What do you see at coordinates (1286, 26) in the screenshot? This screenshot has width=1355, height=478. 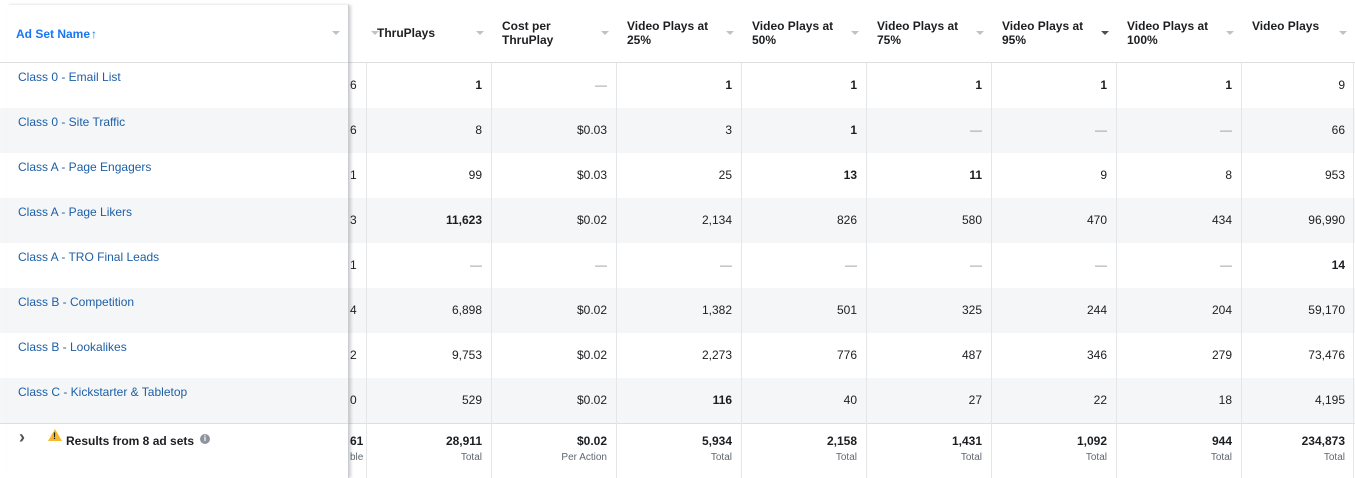 I see `column-header-label: Video Plays` at bounding box center [1286, 26].